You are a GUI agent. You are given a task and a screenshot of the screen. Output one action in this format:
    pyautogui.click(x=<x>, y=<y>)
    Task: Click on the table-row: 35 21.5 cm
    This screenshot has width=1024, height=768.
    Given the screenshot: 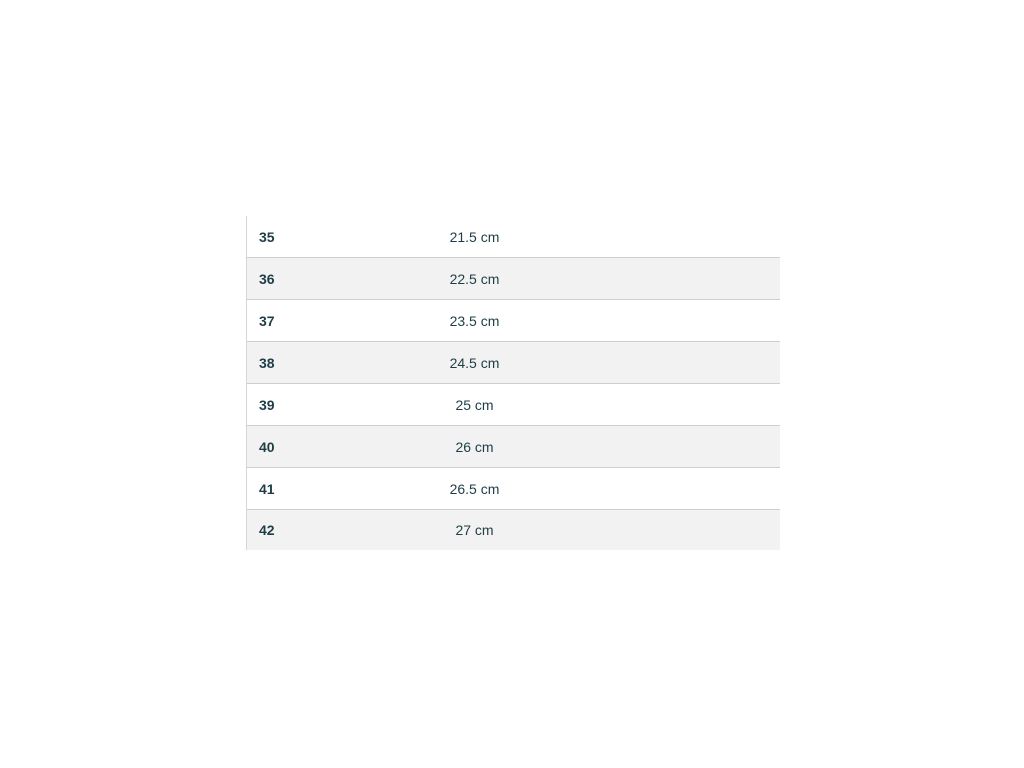 What is the action you would take?
    pyautogui.click(x=513, y=237)
    